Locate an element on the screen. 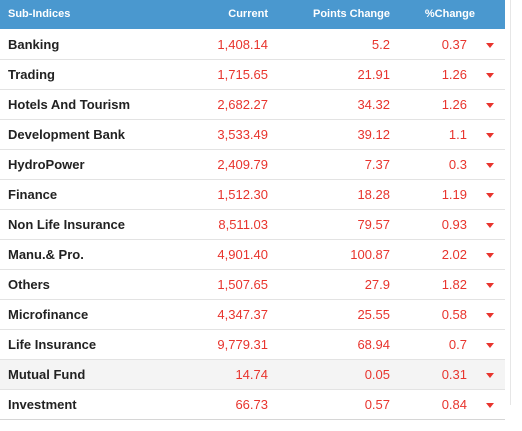 The image size is (522, 431). sub-index-name: HydroPower is located at coordinates (46, 164).